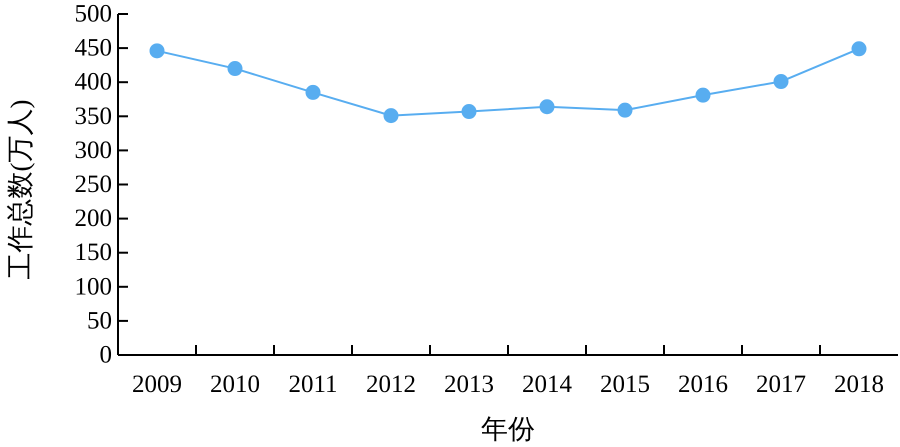 The height and width of the screenshot is (447, 900). I want to click on x-tick-label: 2015, so click(625, 384).